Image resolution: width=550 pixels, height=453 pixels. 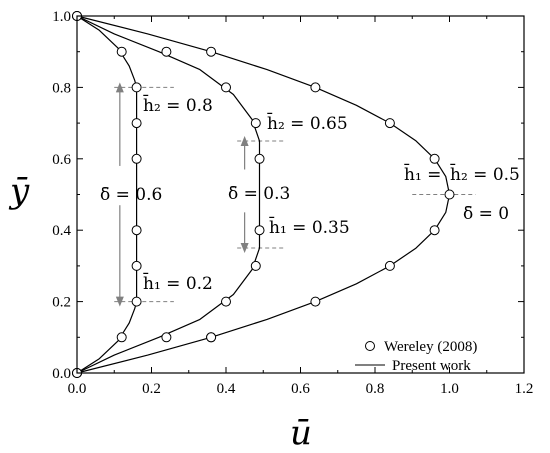 I want to click on x-tick-label: 0.2, so click(x=151, y=389).